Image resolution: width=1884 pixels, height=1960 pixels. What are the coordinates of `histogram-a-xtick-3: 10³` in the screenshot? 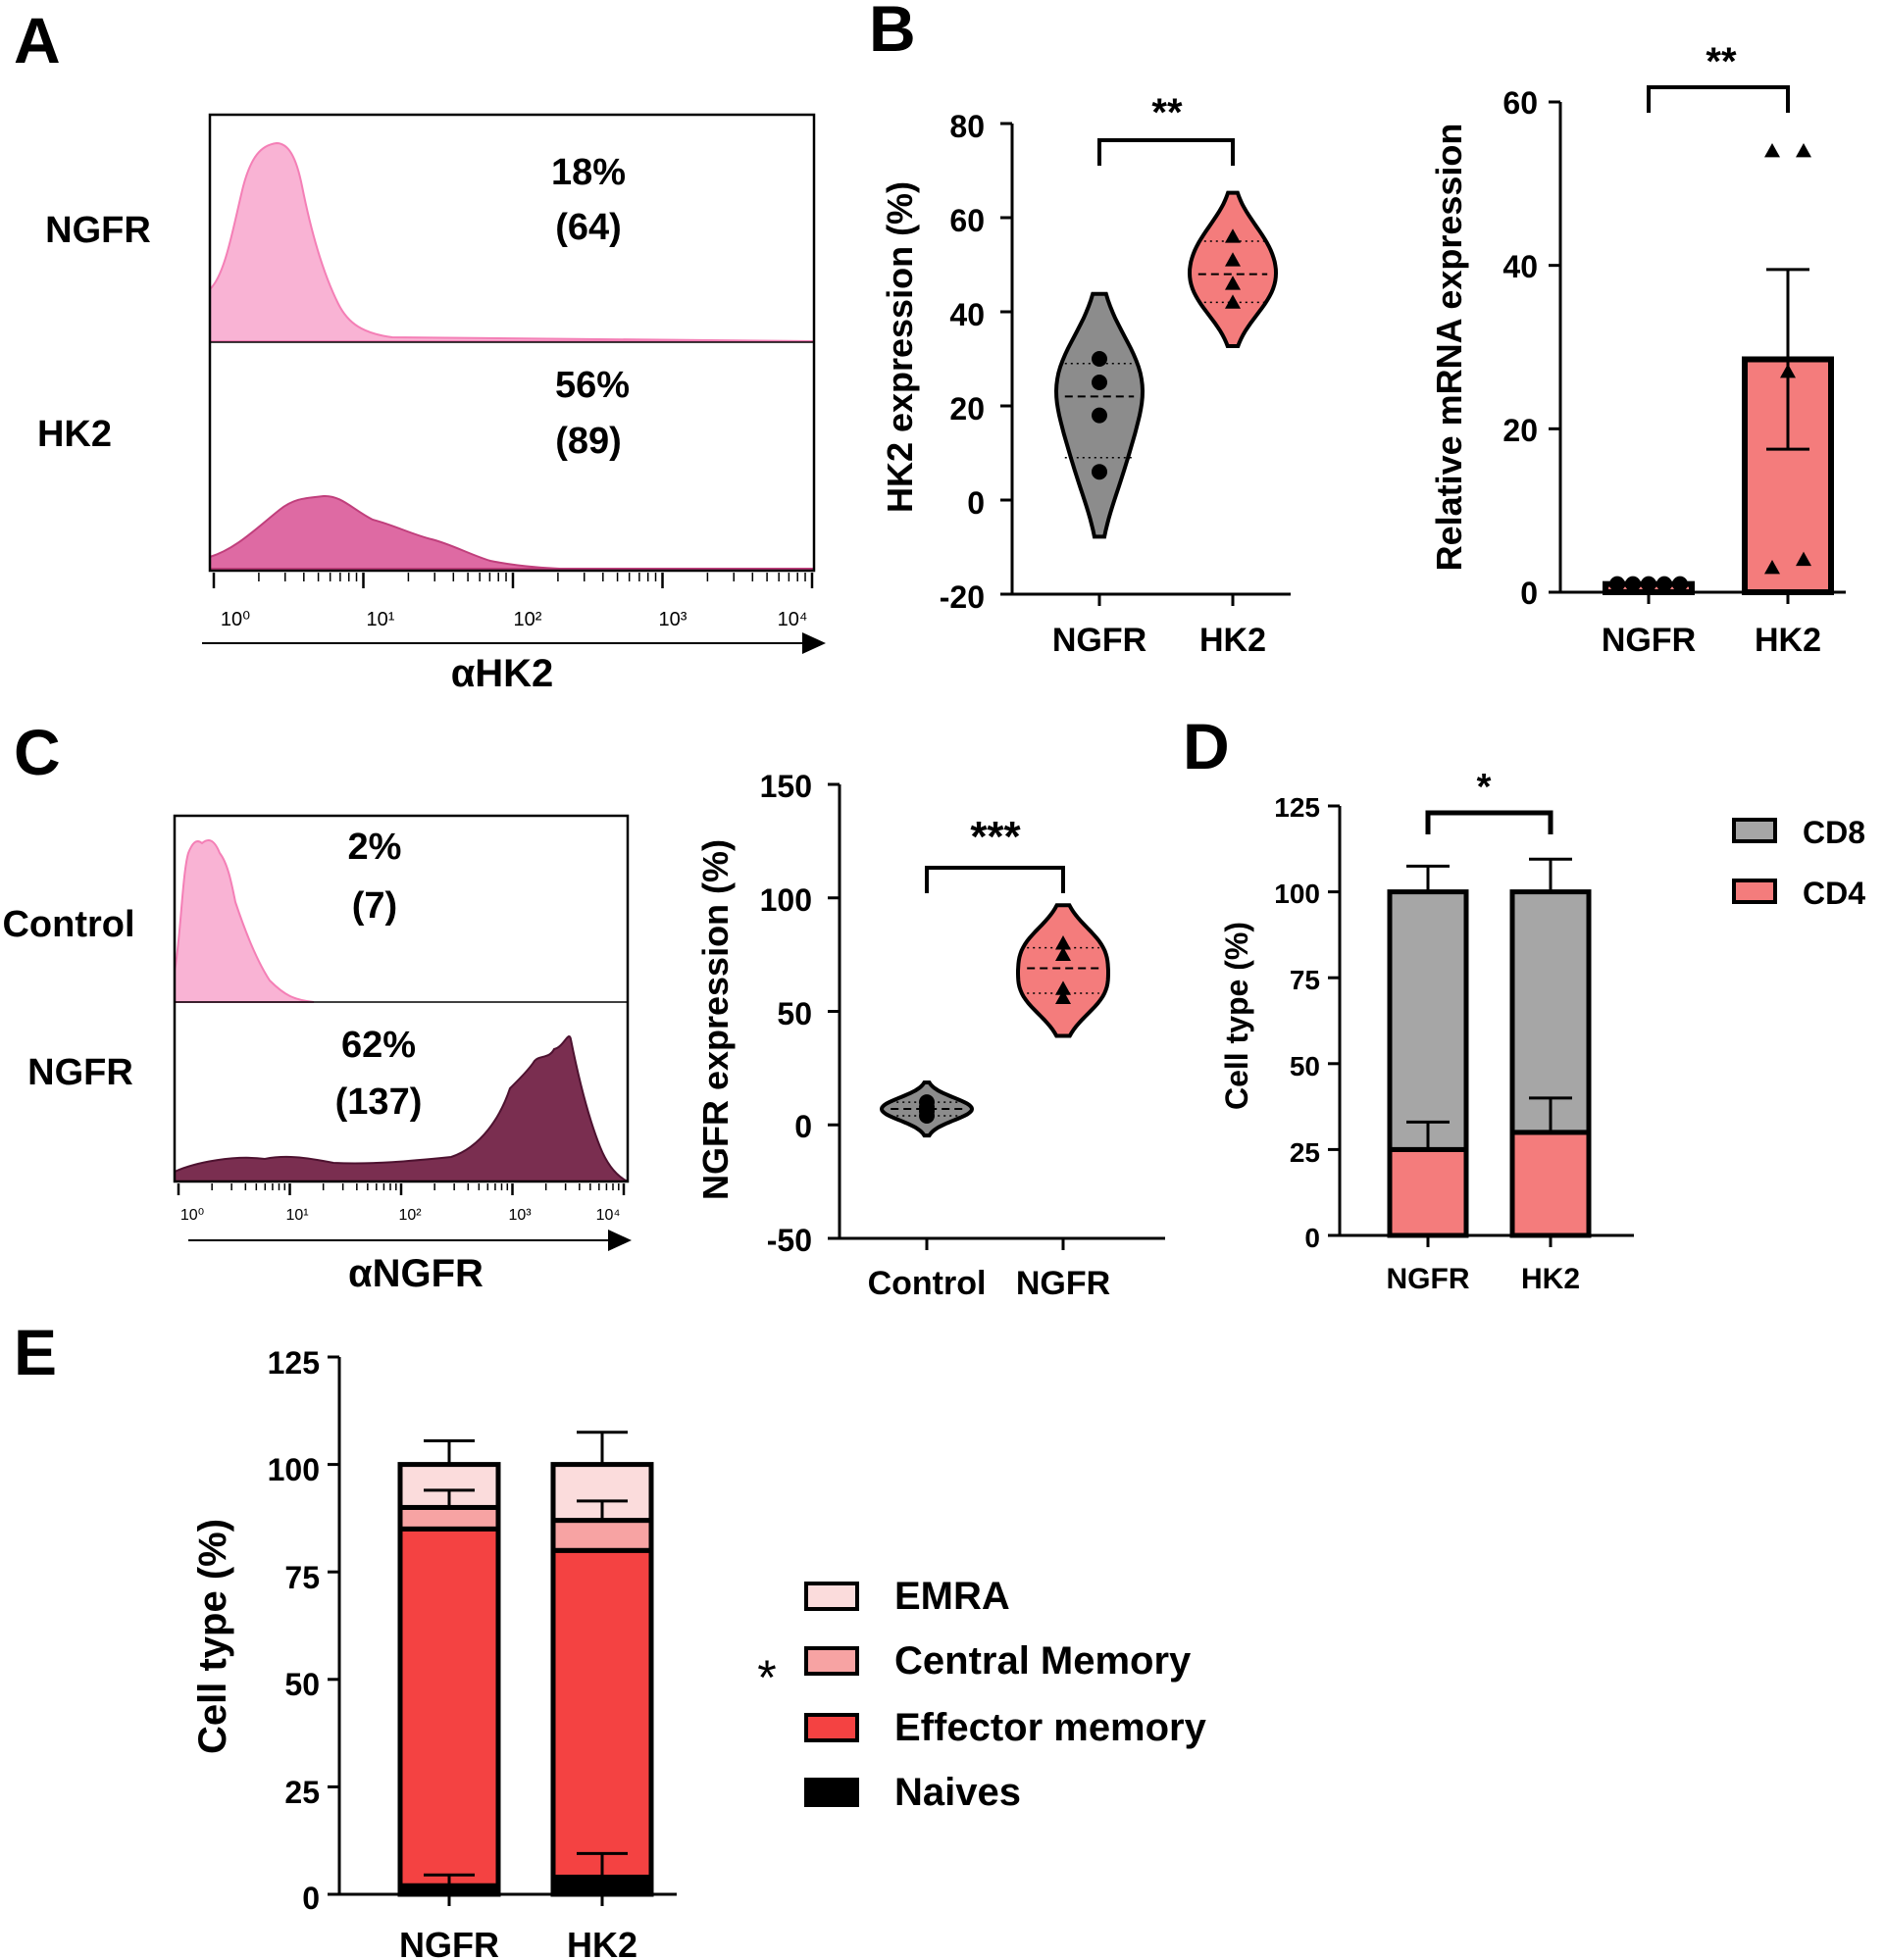 It's located at (673, 619).